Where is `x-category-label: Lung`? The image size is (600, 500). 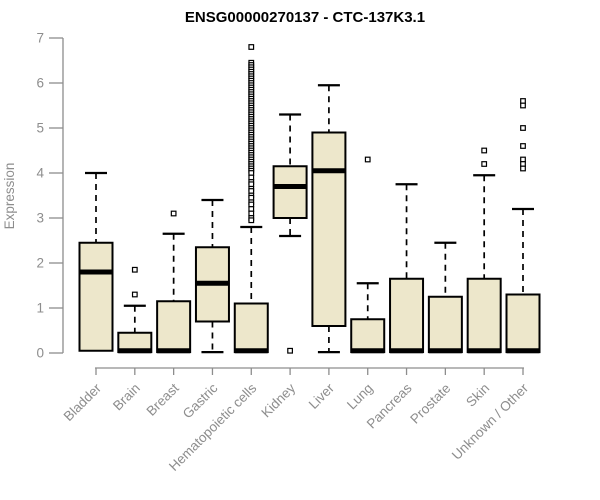 x-category-label: Lung is located at coordinates (360, 397).